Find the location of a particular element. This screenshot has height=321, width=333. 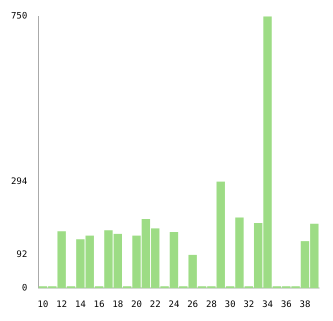

y-tick-label: 750 is located at coordinates (19, 17).